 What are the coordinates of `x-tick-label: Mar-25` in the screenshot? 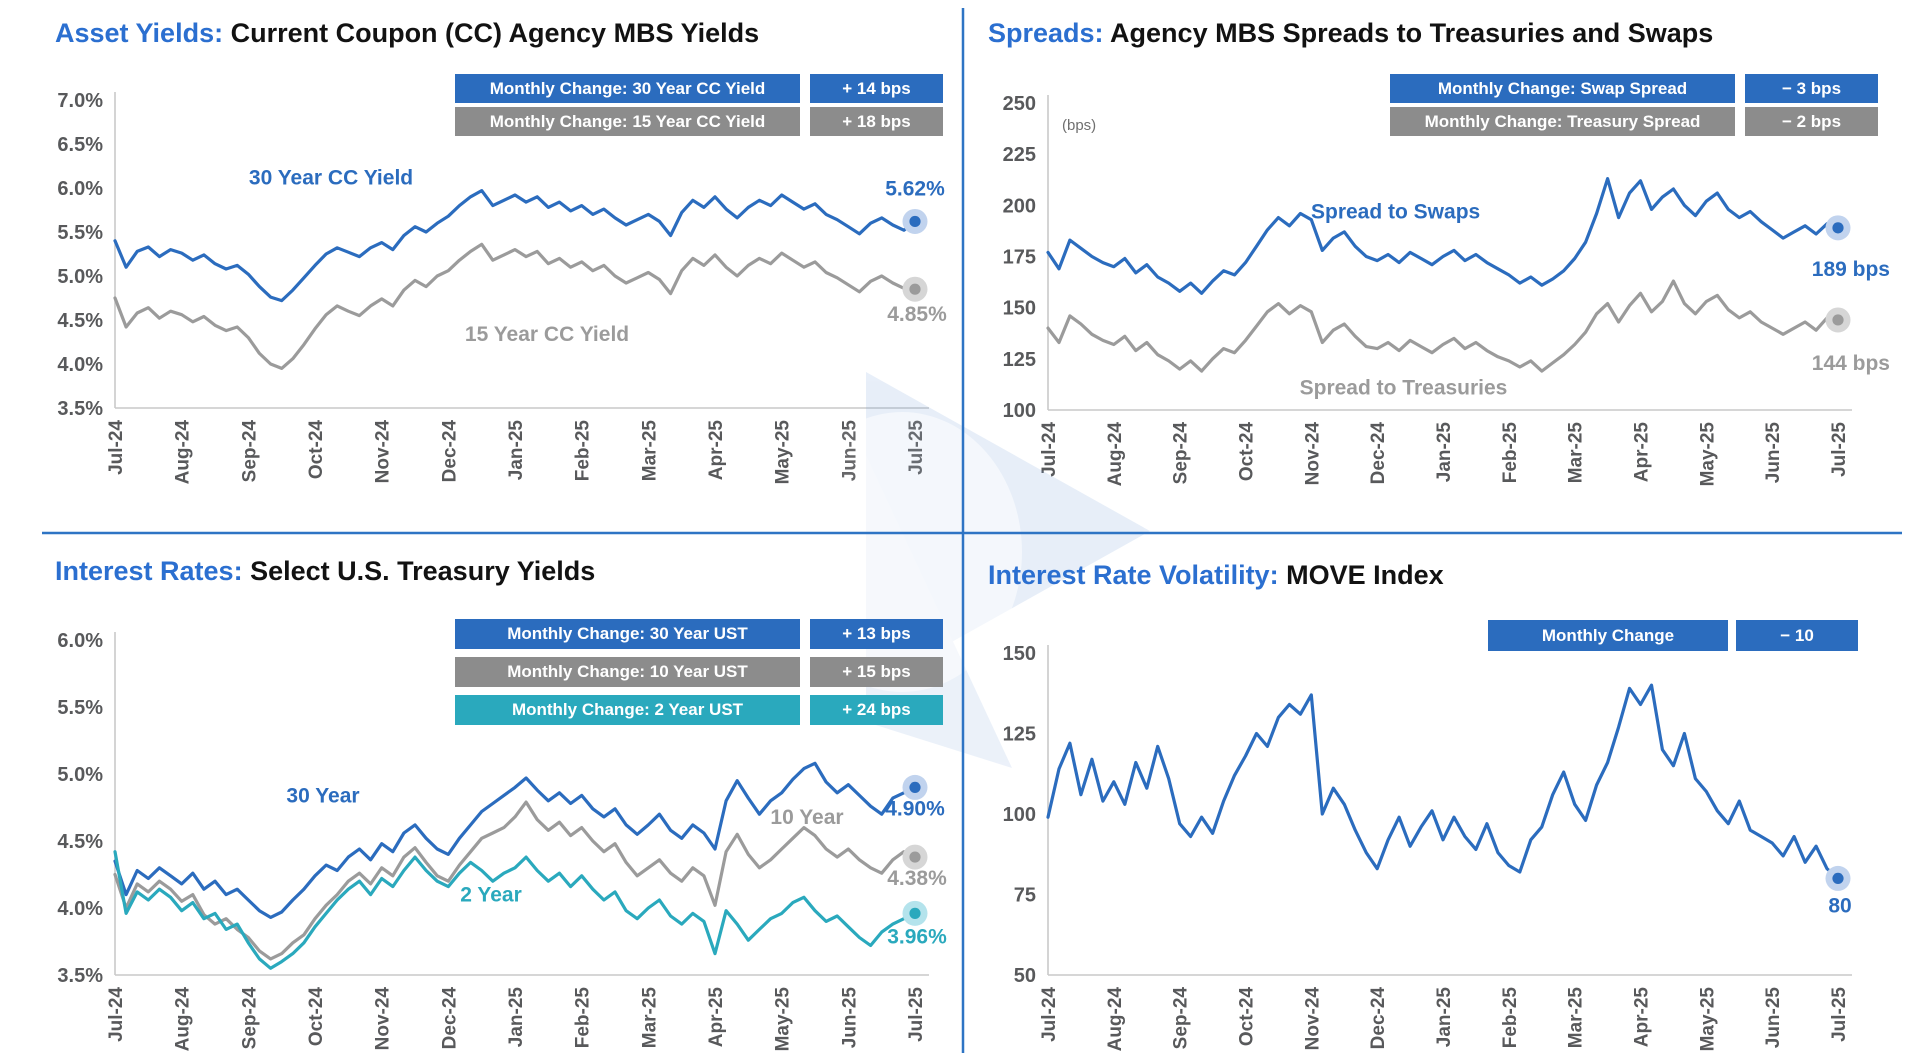 It's located at (1576, 453).